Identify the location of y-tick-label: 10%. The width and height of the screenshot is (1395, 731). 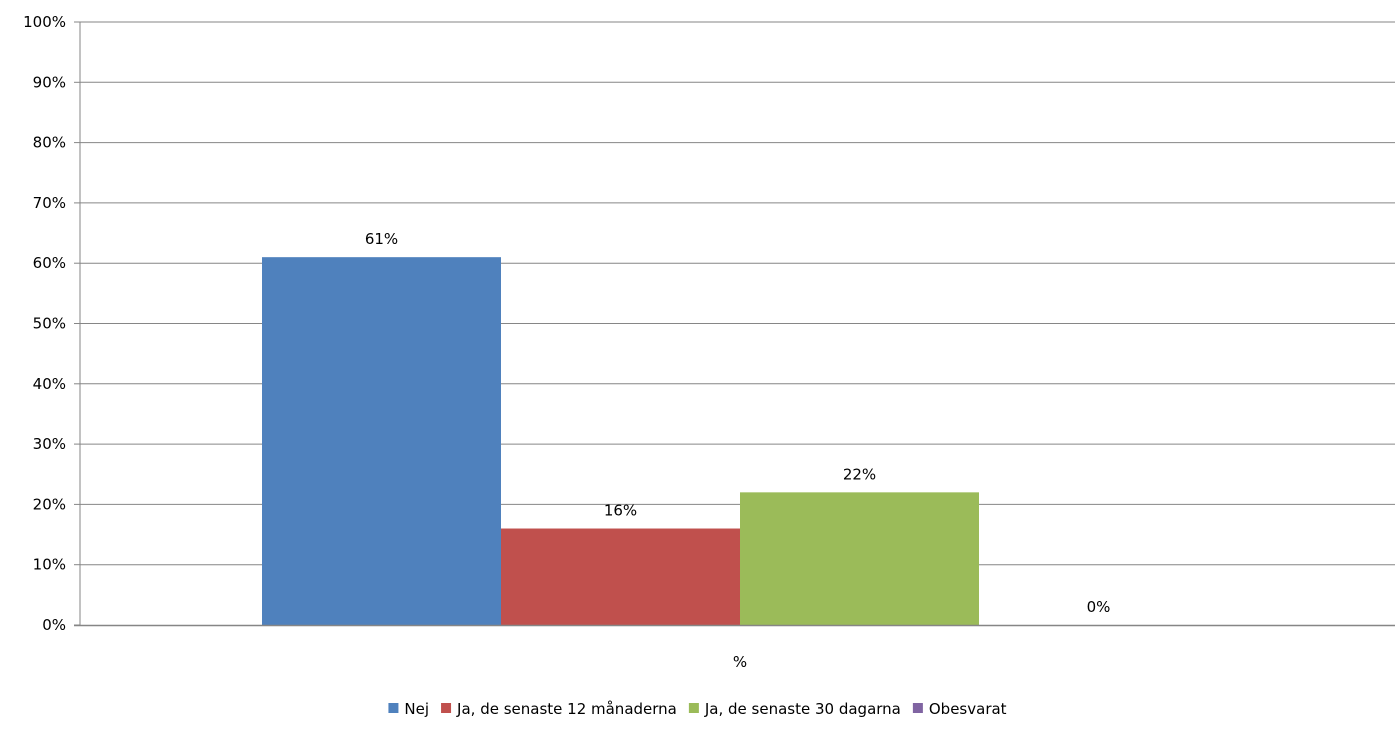
(49, 565).